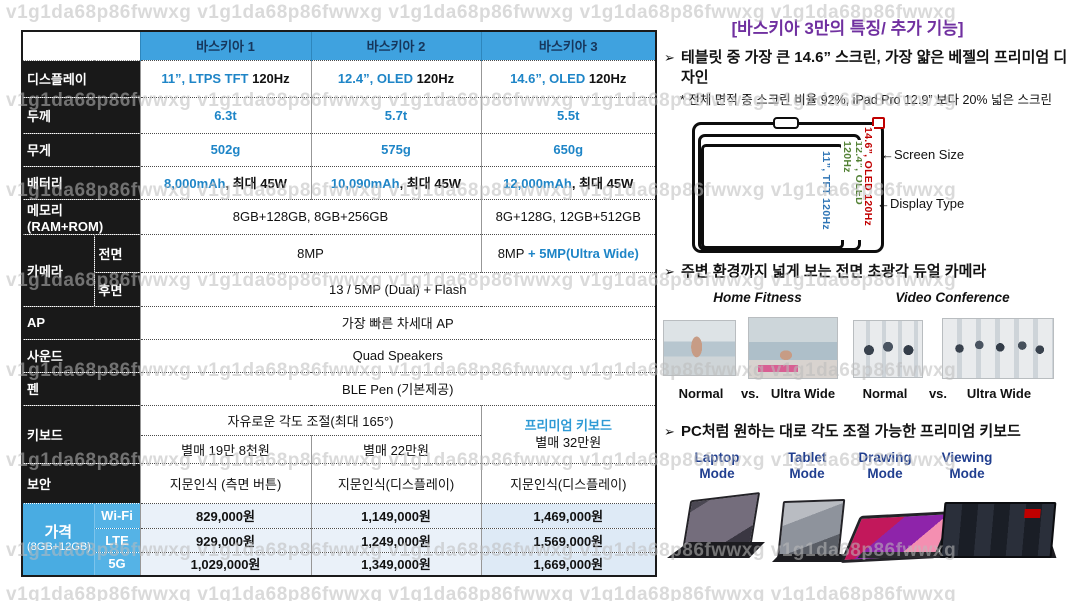 The image size is (1075, 601). What do you see at coordinates (701, 393) in the screenshot?
I see `hf-normal-label: Normal` at bounding box center [701, 393].